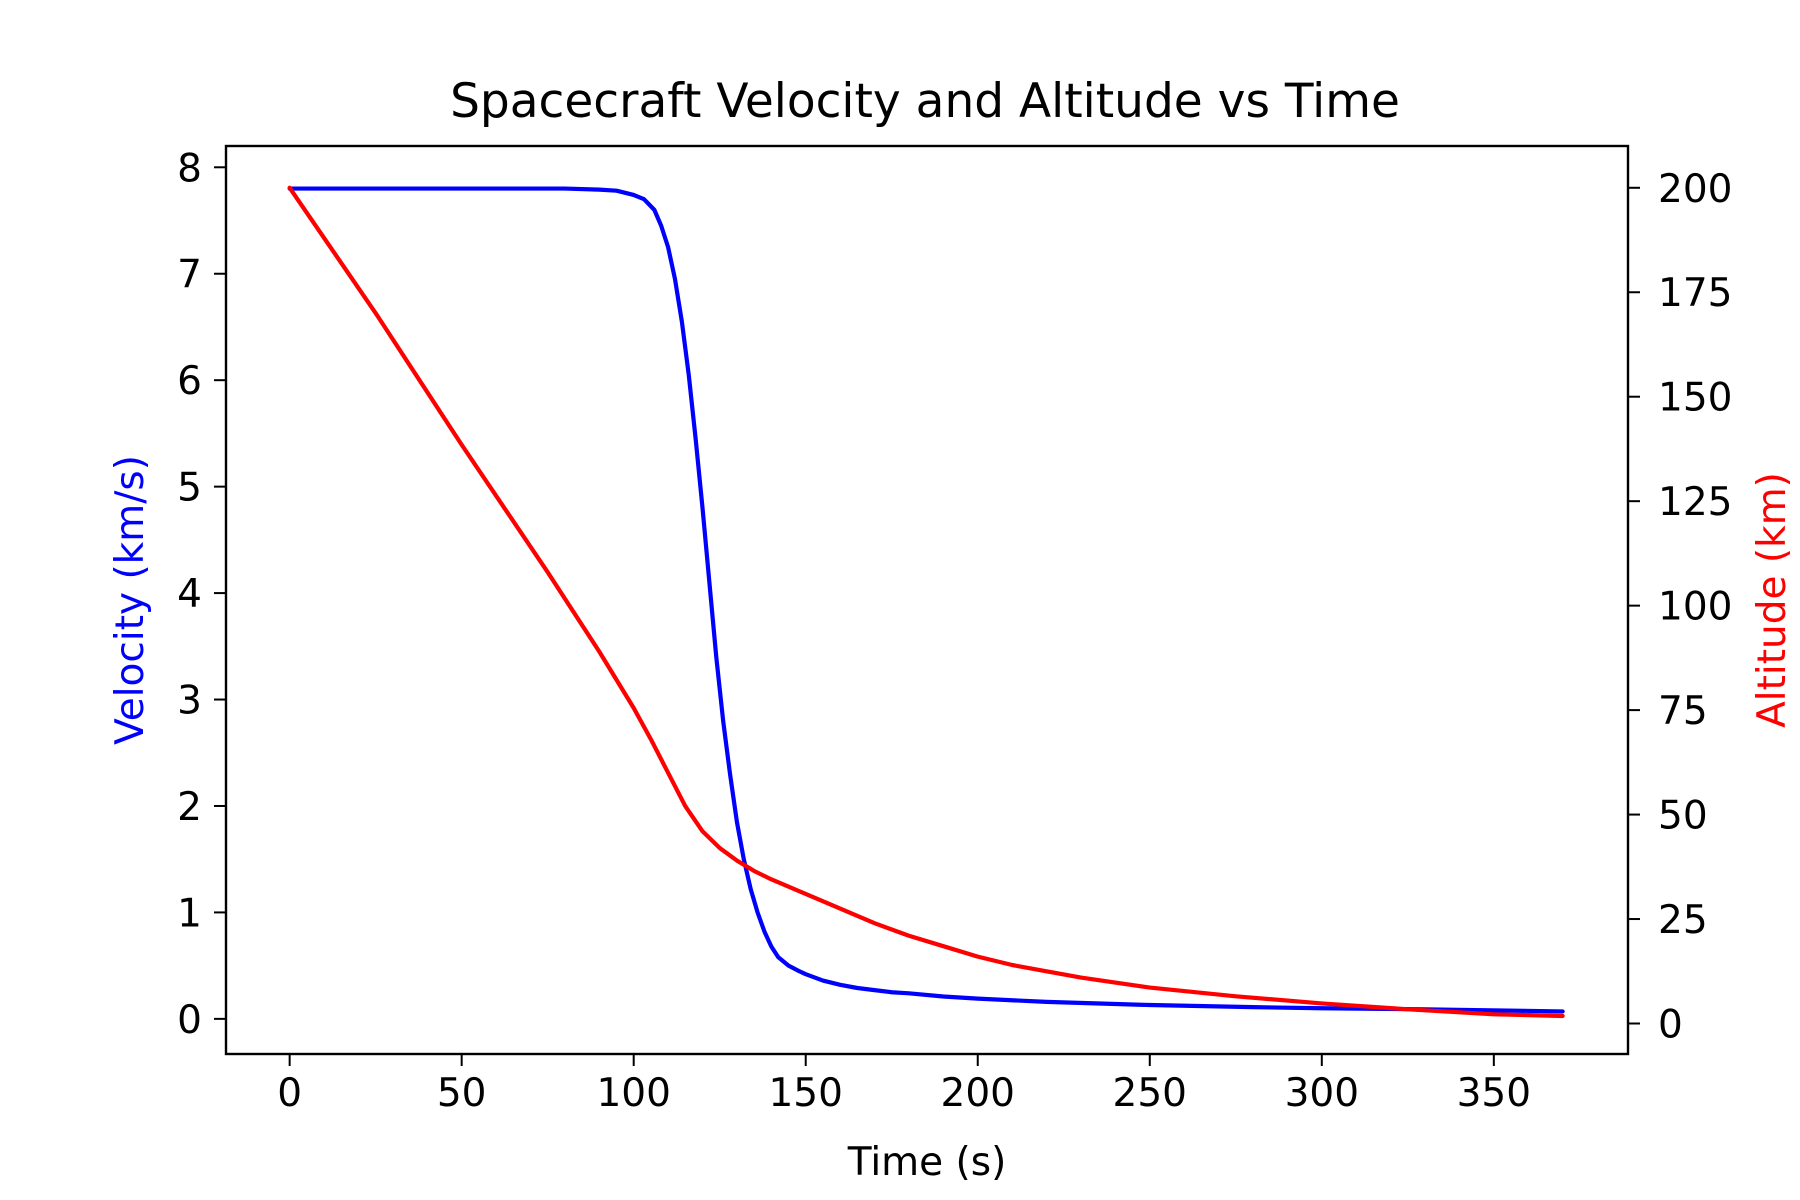 The width and height of the screenshot is (1800, 1200). I want to click on left-y-axis-label: Velocity (km/s), so click(130, 600).